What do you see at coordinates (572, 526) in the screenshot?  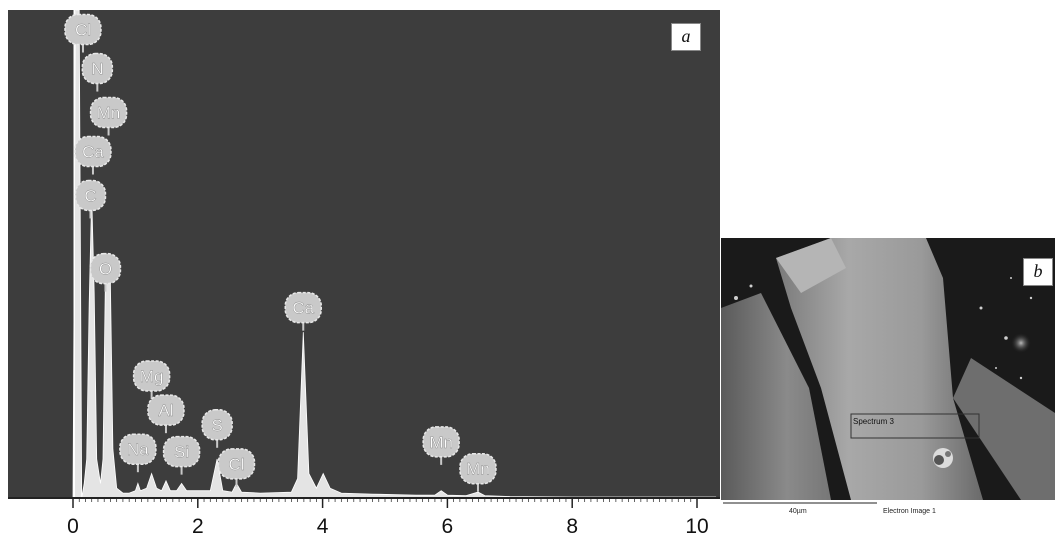 I see `x-tick-label: 8` at bounding box center [572, 526].